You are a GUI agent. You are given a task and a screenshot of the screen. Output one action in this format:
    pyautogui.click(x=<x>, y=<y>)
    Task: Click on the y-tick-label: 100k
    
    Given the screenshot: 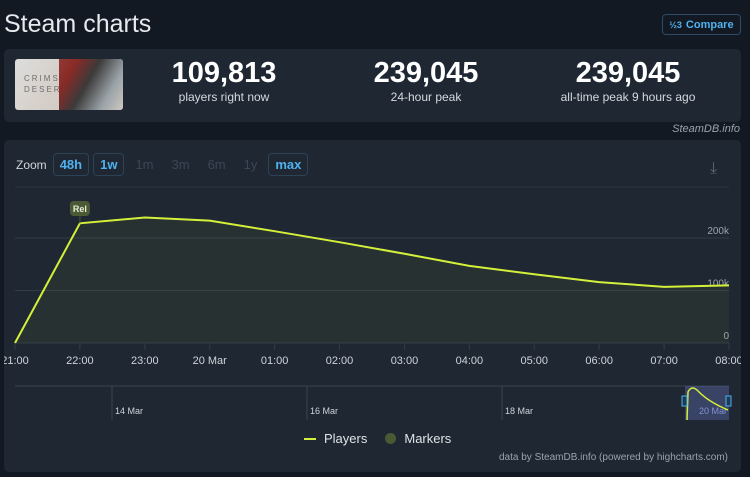 What is the action you would take?
    pyautogui.click(x=718, y=284)
    